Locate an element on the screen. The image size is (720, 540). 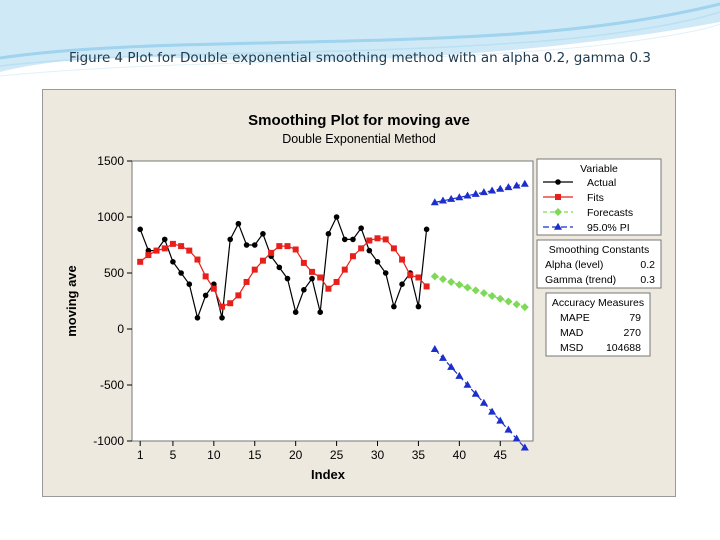
x-tick-label: 40 is located at coordinates (460, 455).